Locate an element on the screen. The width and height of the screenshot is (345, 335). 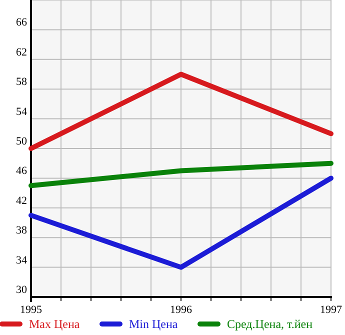
y-tick-label: 42 is located at coordinates (21, 200).